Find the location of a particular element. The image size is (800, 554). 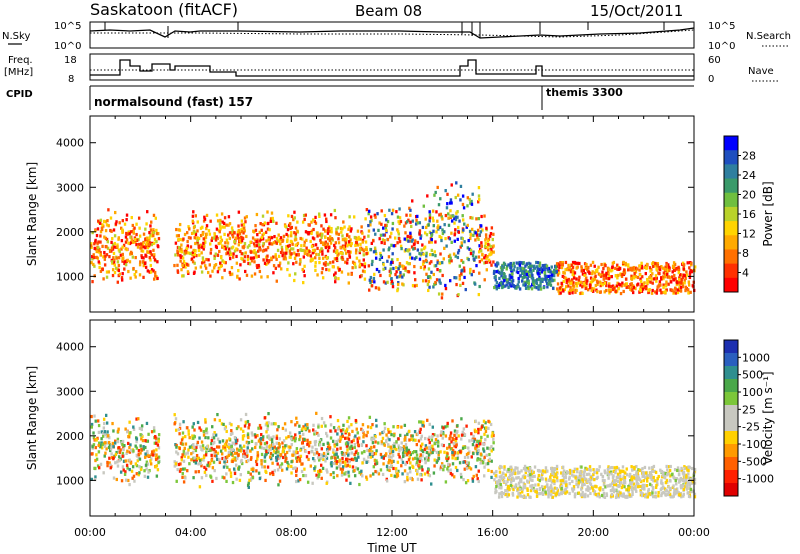

colorbar-tick-label: -500 is located at coordinates (754, 461).